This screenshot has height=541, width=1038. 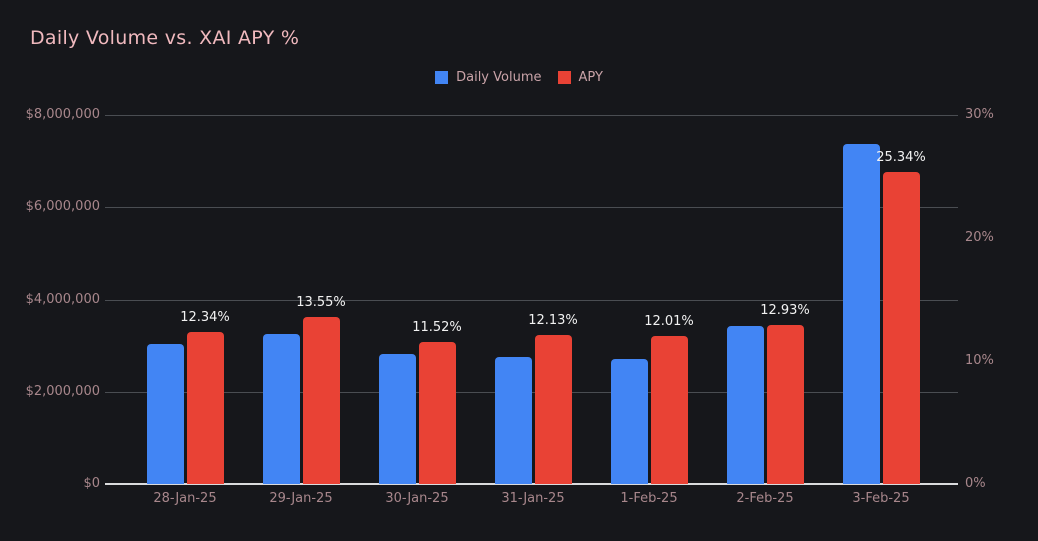 I want to click on apy-data-label: 12.13%, so click(x=553, y=320).